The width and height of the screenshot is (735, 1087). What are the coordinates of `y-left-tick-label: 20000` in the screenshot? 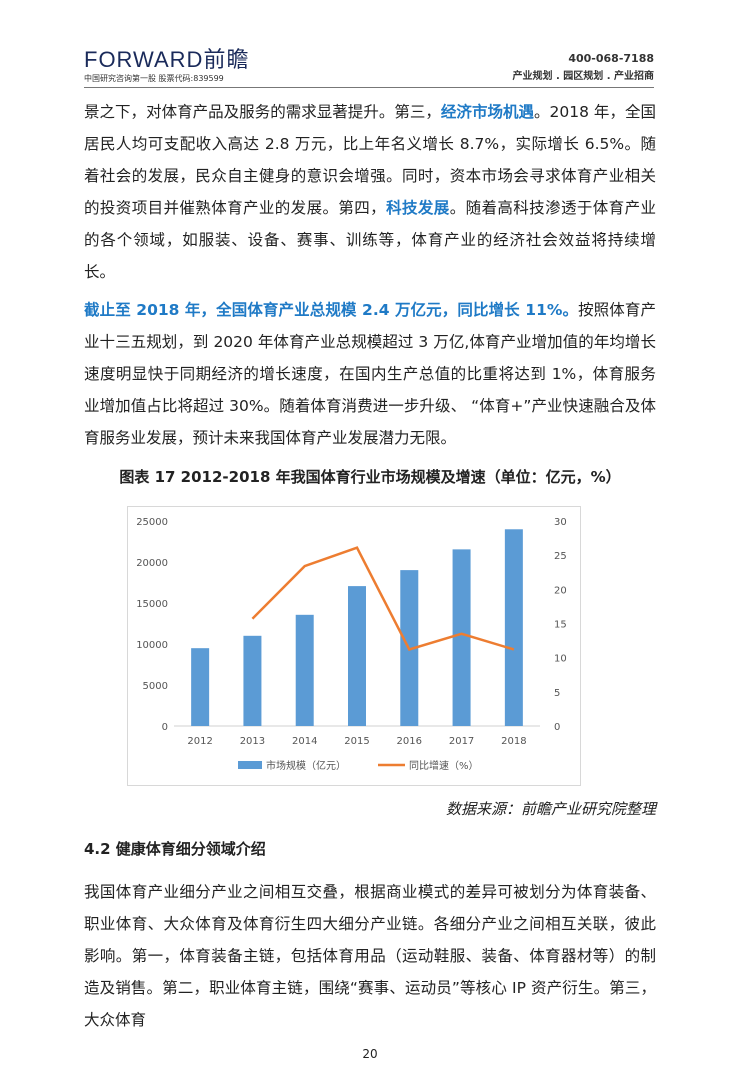 It's located at (152, 563).